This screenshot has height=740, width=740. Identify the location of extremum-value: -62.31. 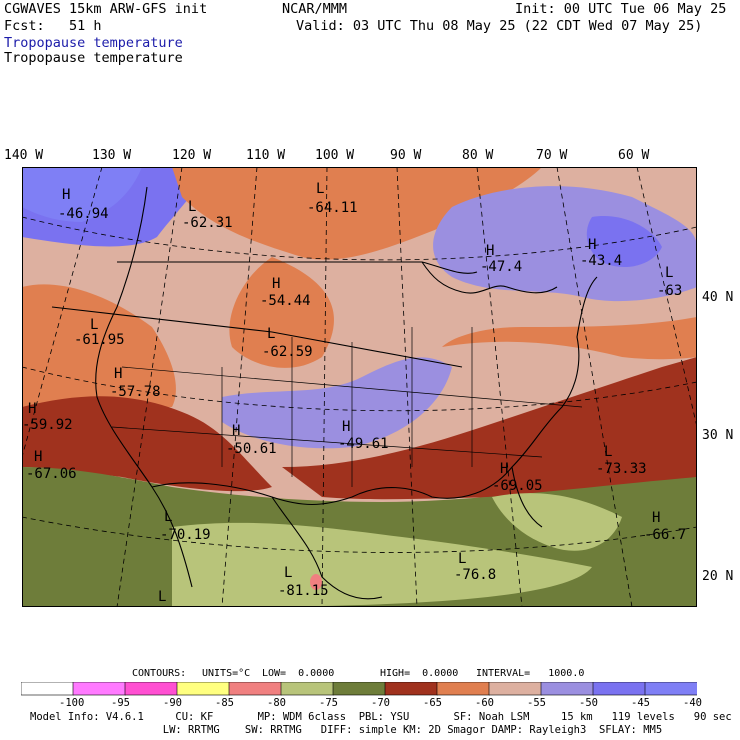
(207, 223).